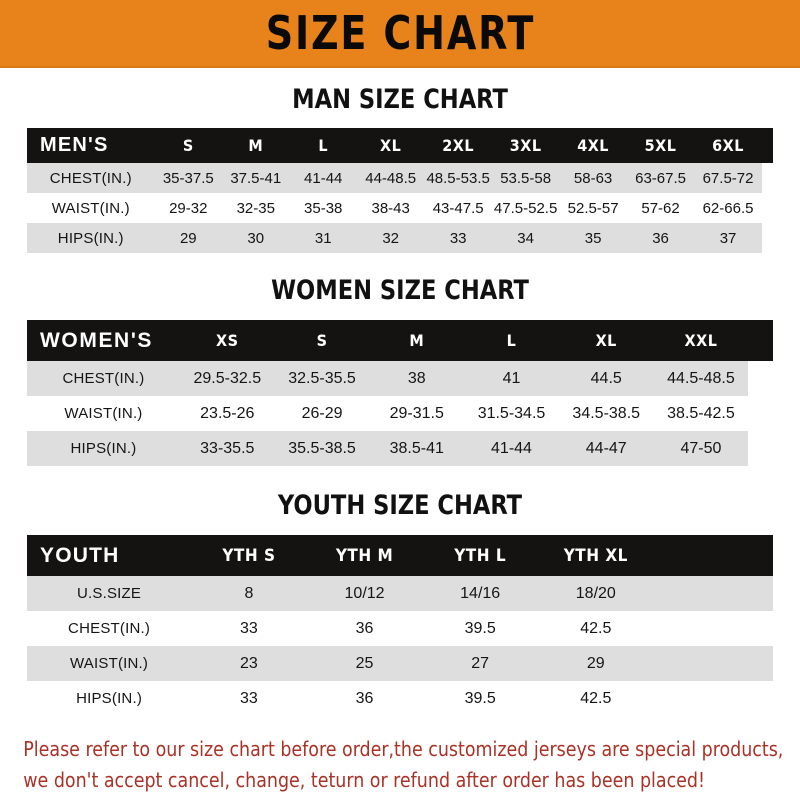 This screenshot has height=800, width=800. What do you see at coordinates (760, 378) in the screenshot?
I see `women-chest-tail` at bounding box center [760, 378].